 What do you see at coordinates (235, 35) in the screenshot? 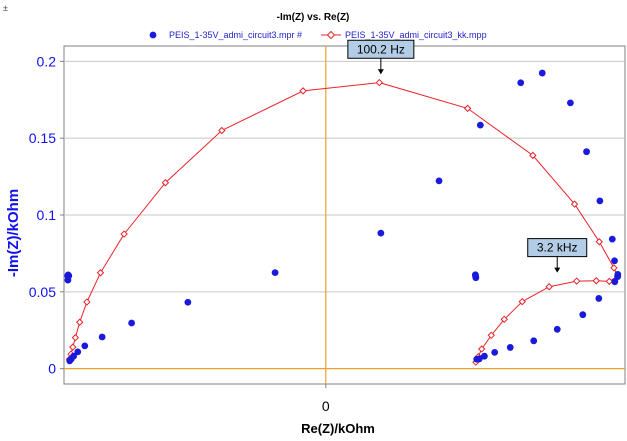
I see `legend-label-measured: PEIS_1-35V_admi_circuit3.mpr #` at bounding box center [235, 35].